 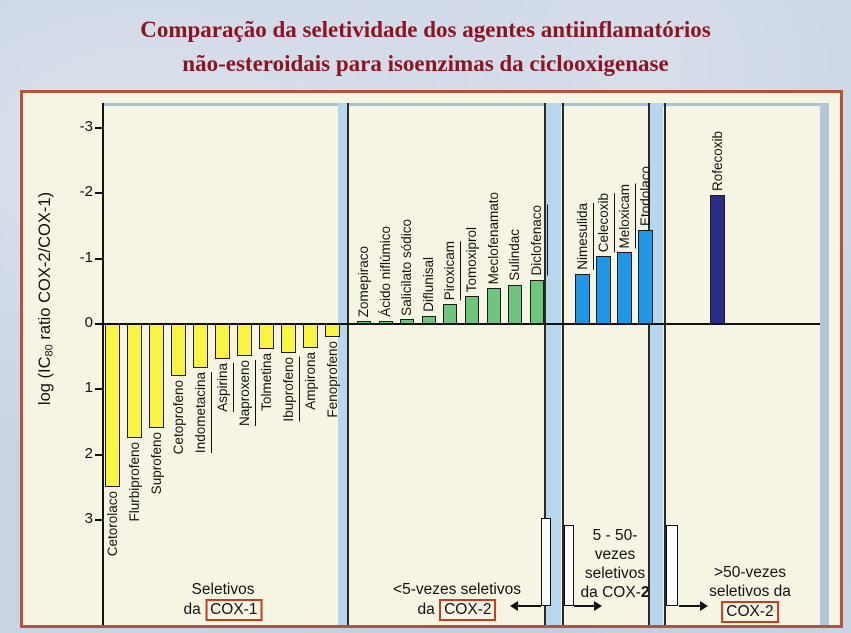 What do you see at coordinates (88, 518) in the screenshot?
I see `y-tick-label: 3` at bounding box center [88, 518].